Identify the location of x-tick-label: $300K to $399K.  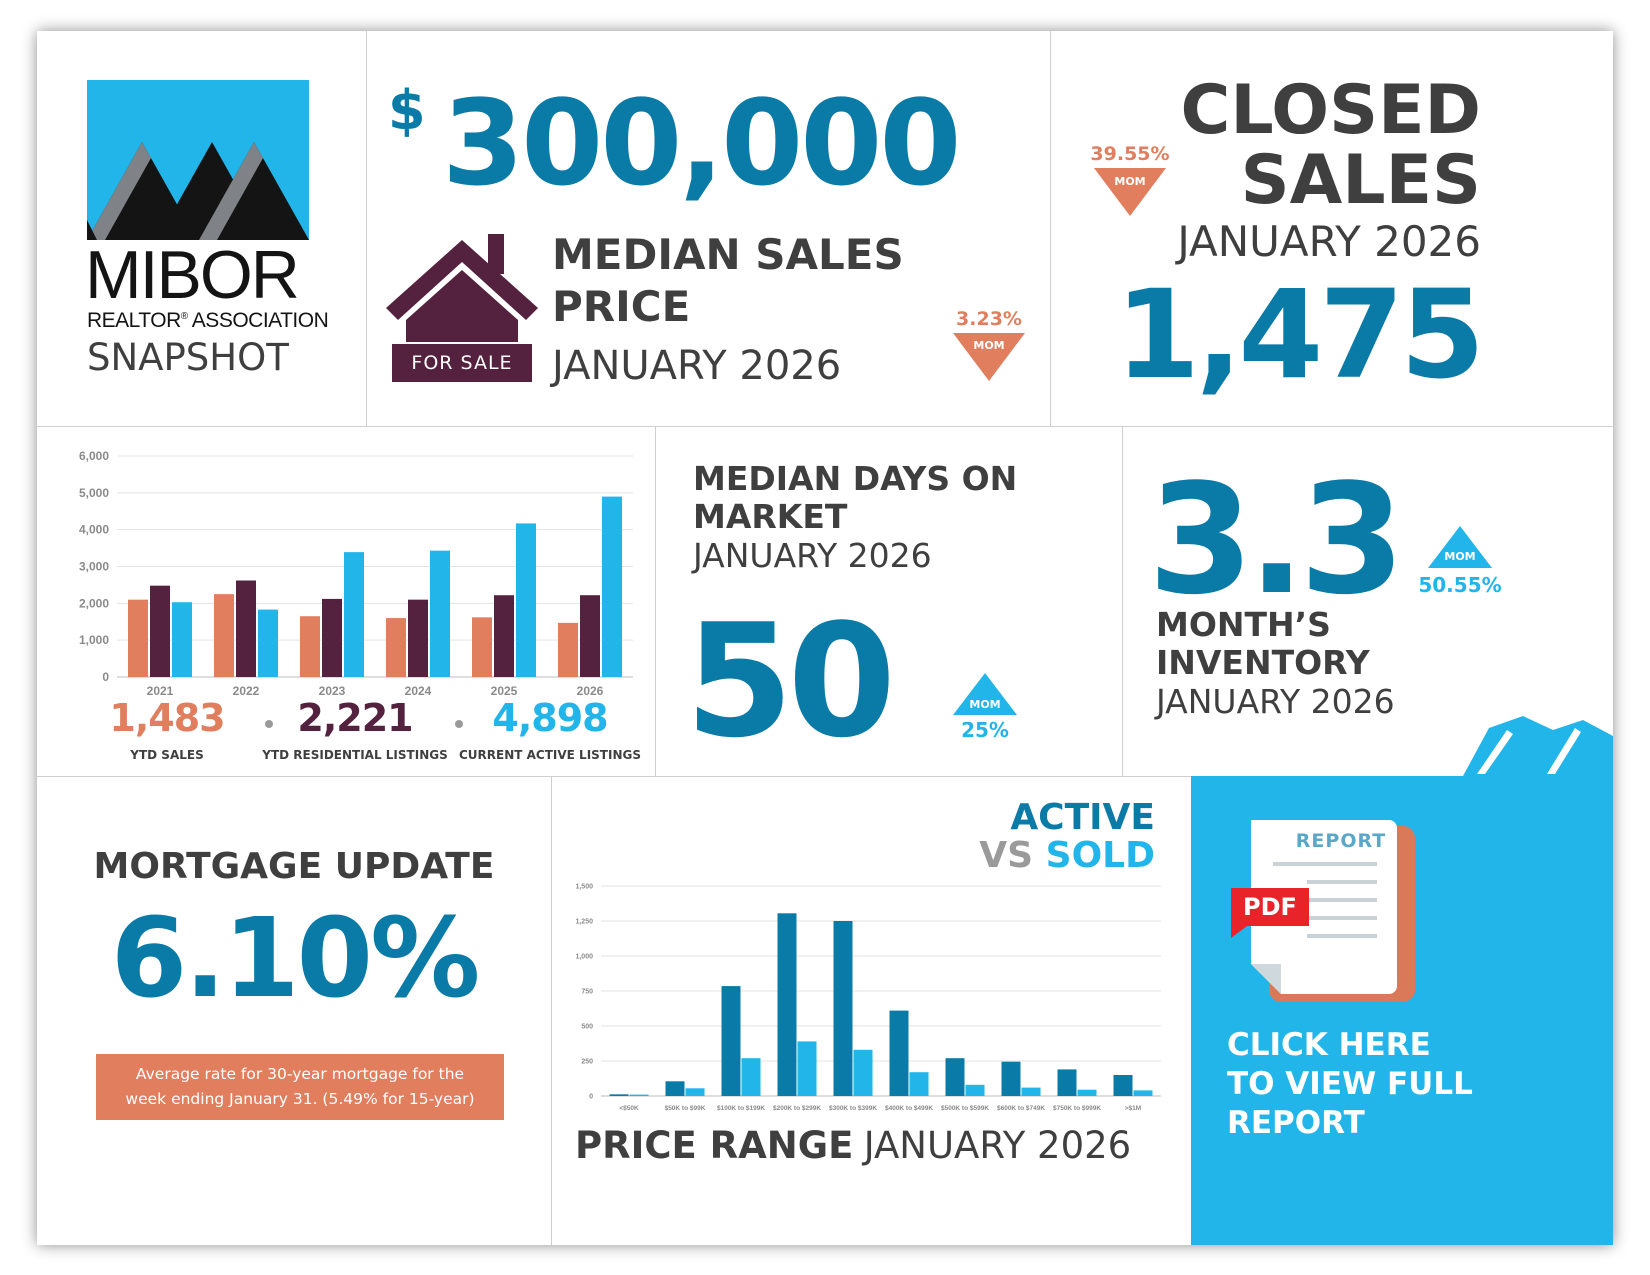
(853, 1108).